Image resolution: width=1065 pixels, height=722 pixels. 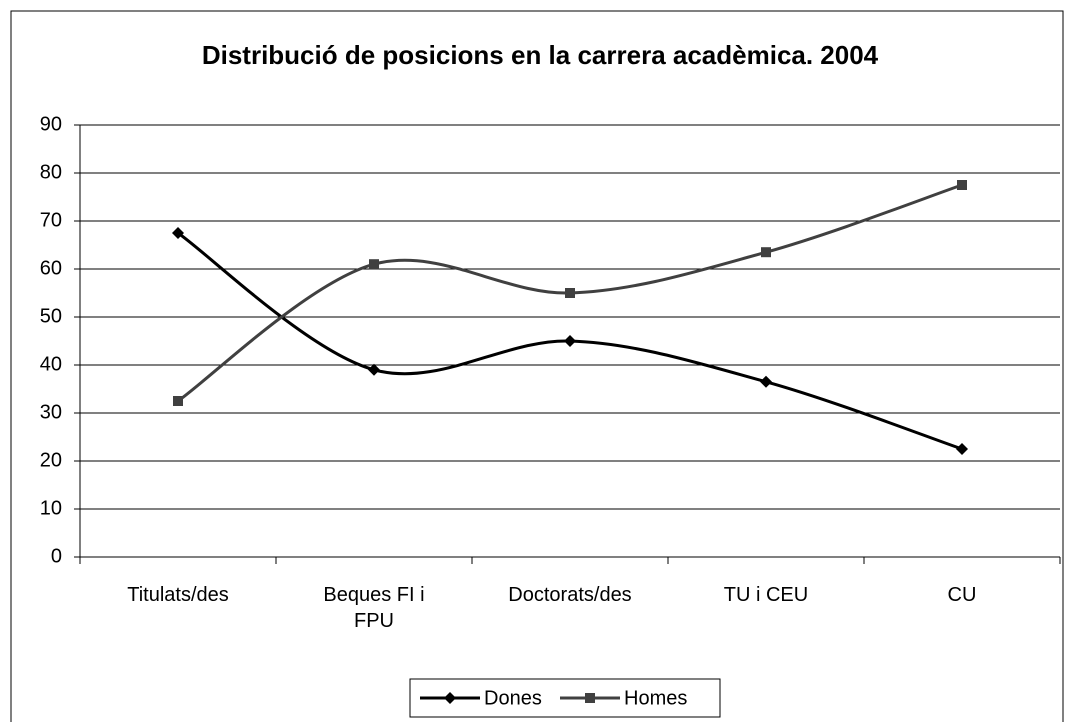 I want to click on legend-label: Homes, so click(x=655, y=698).